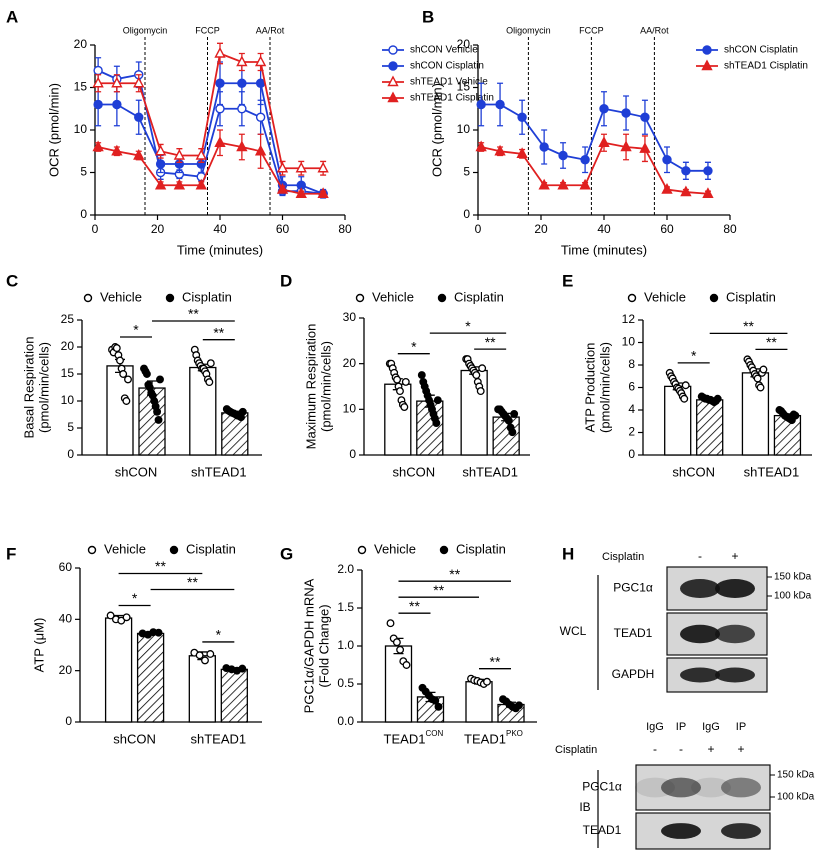  Describe the element at coordinates (568, 553) in the screenshot. I see `panel-letter: H` at that location.